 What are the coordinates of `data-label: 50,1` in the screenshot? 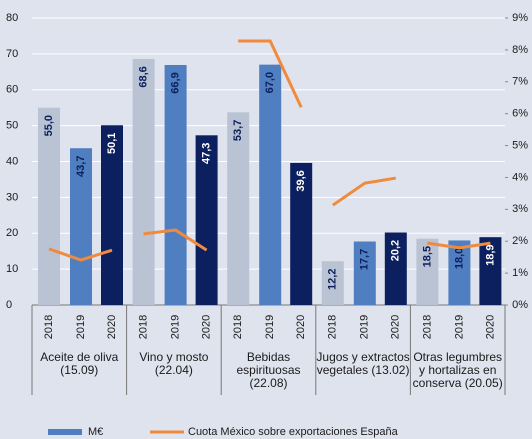 It's located at (112, 143).